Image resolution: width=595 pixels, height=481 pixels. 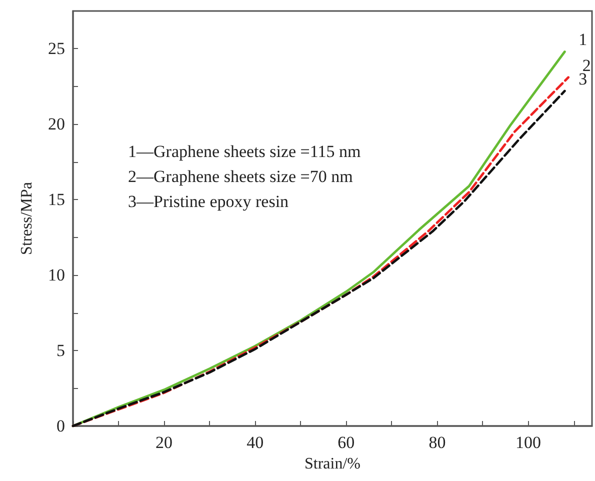 What do you see at coordinates (437, 442) in the screenshot?
I see `x-tick-label: 80` at bounding box center [437, 442].